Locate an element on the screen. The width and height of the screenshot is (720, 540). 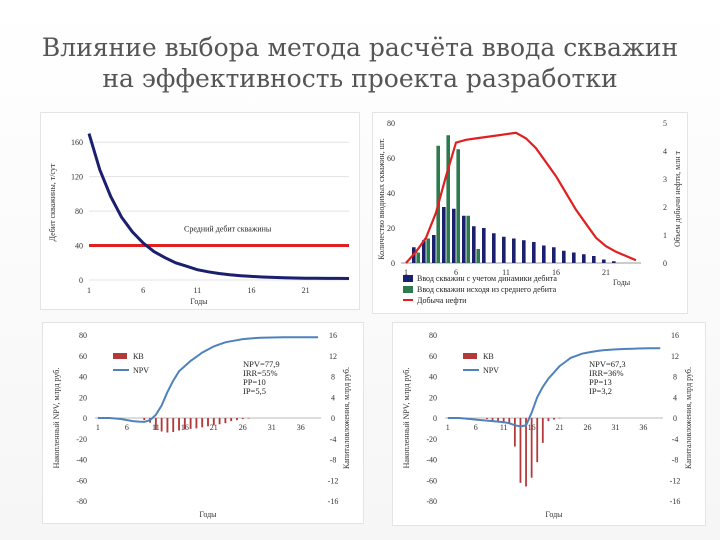
rate-decline-line is located at coordinates (218, 206).